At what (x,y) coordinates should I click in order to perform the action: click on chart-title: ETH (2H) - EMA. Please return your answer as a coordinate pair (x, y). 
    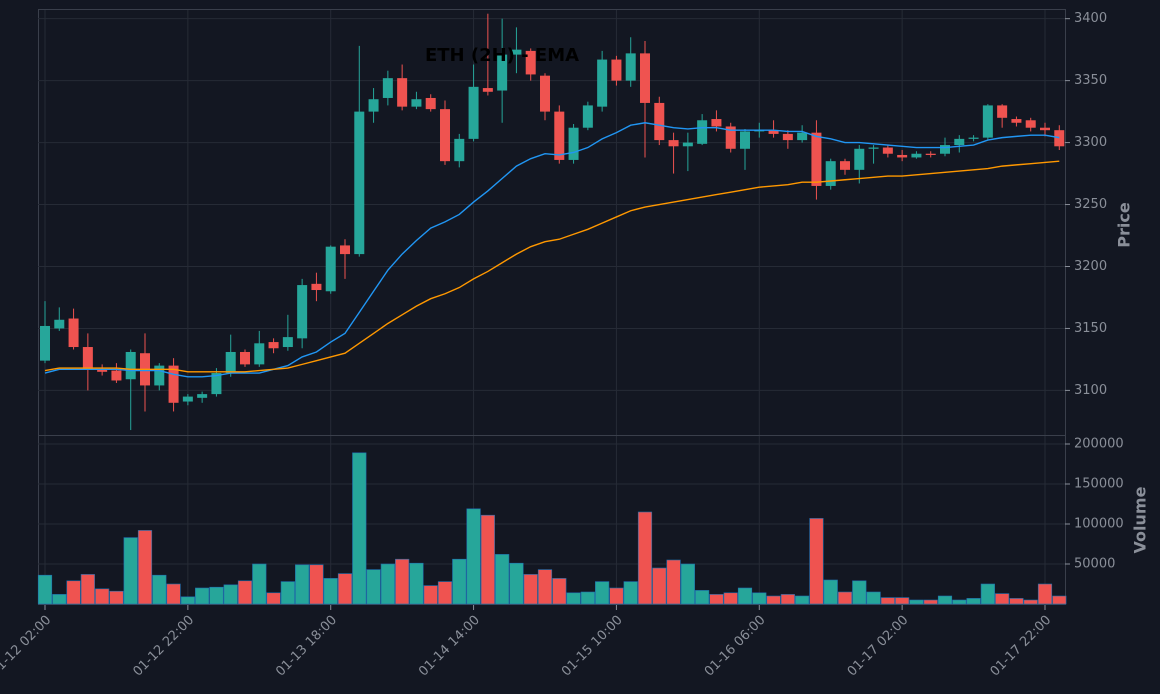
    Looking at the image, I should click on (502, 55).